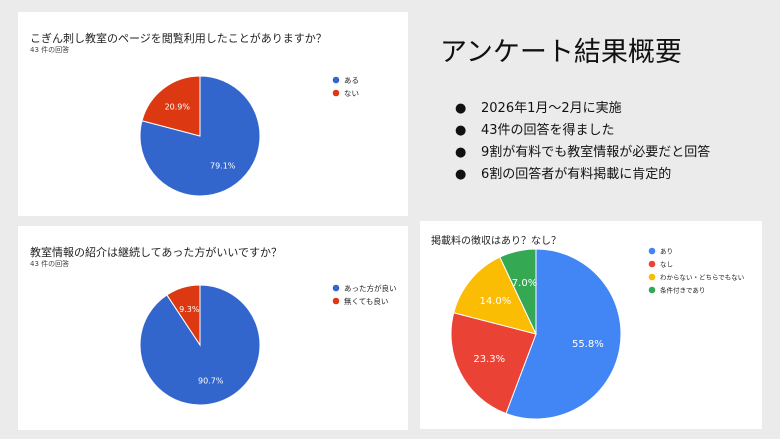  Describe the element at coordinates (178, 38) in the screenshot. I see `chart-title: こぎん刺し教室のページを閲覧利用したことがありますか？` at that location.